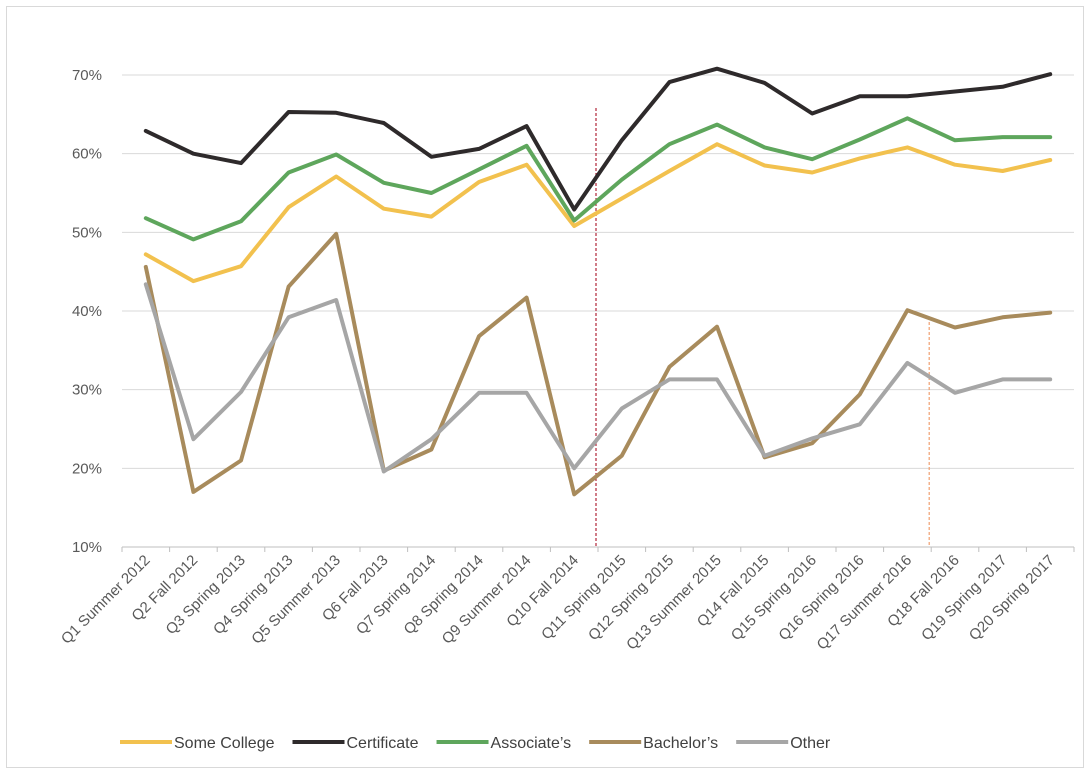  Describe the element at coordinates (821, 598) in the screenshot. I see `x-tick-label: Q16 Spring 2016` at that location.